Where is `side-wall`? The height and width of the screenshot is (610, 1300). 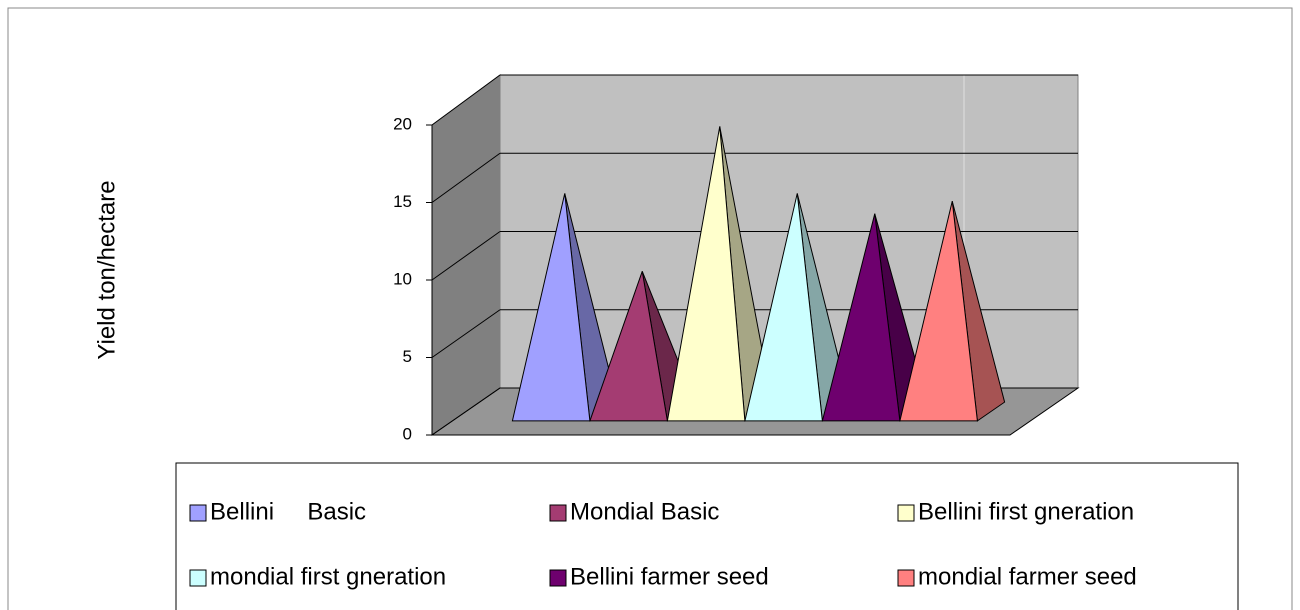
side-wall is located at coordinates (466, 255).